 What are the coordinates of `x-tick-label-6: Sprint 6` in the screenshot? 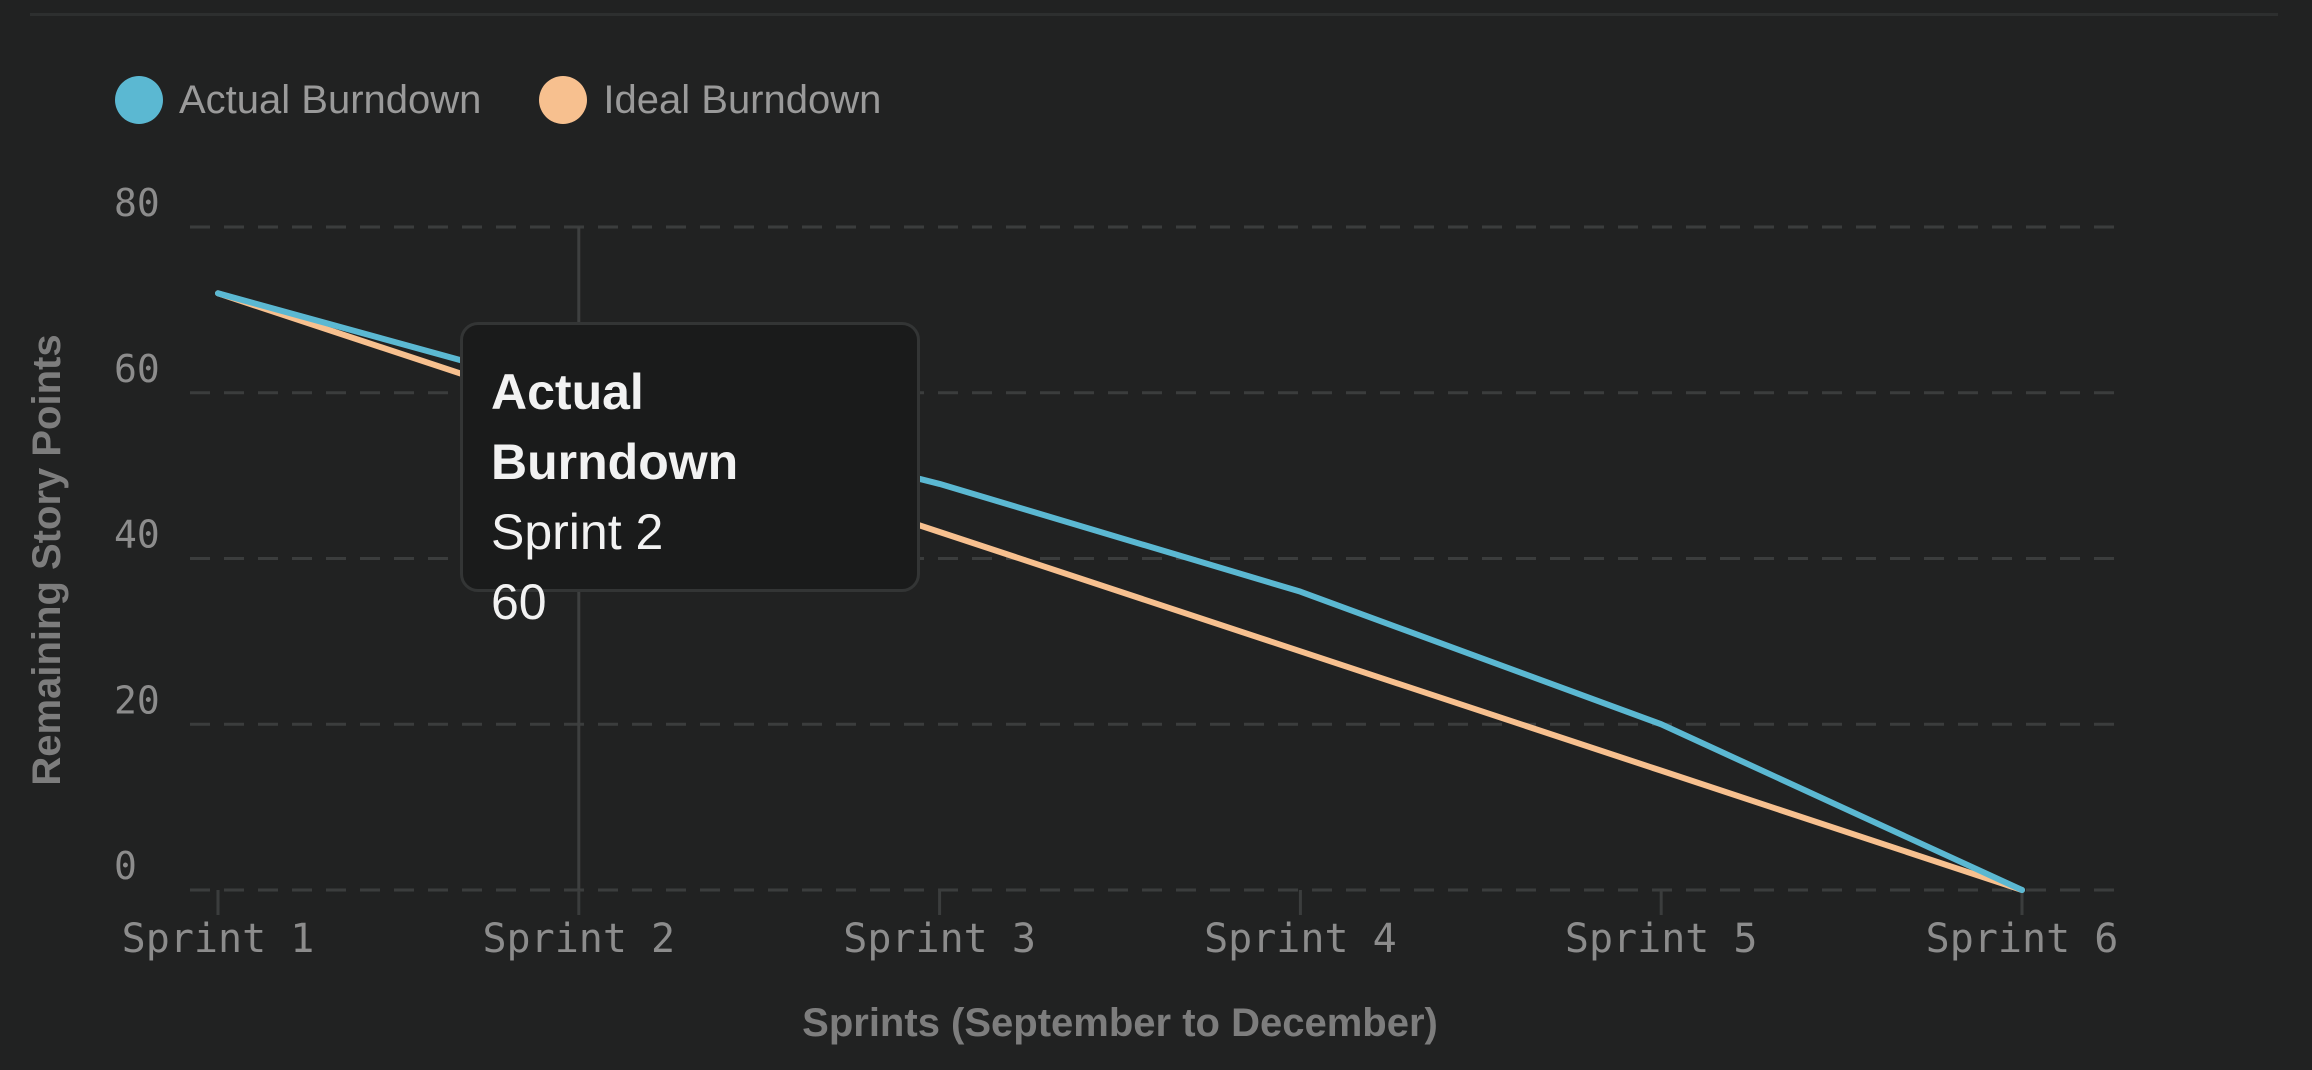 It's located at (2022, 939).